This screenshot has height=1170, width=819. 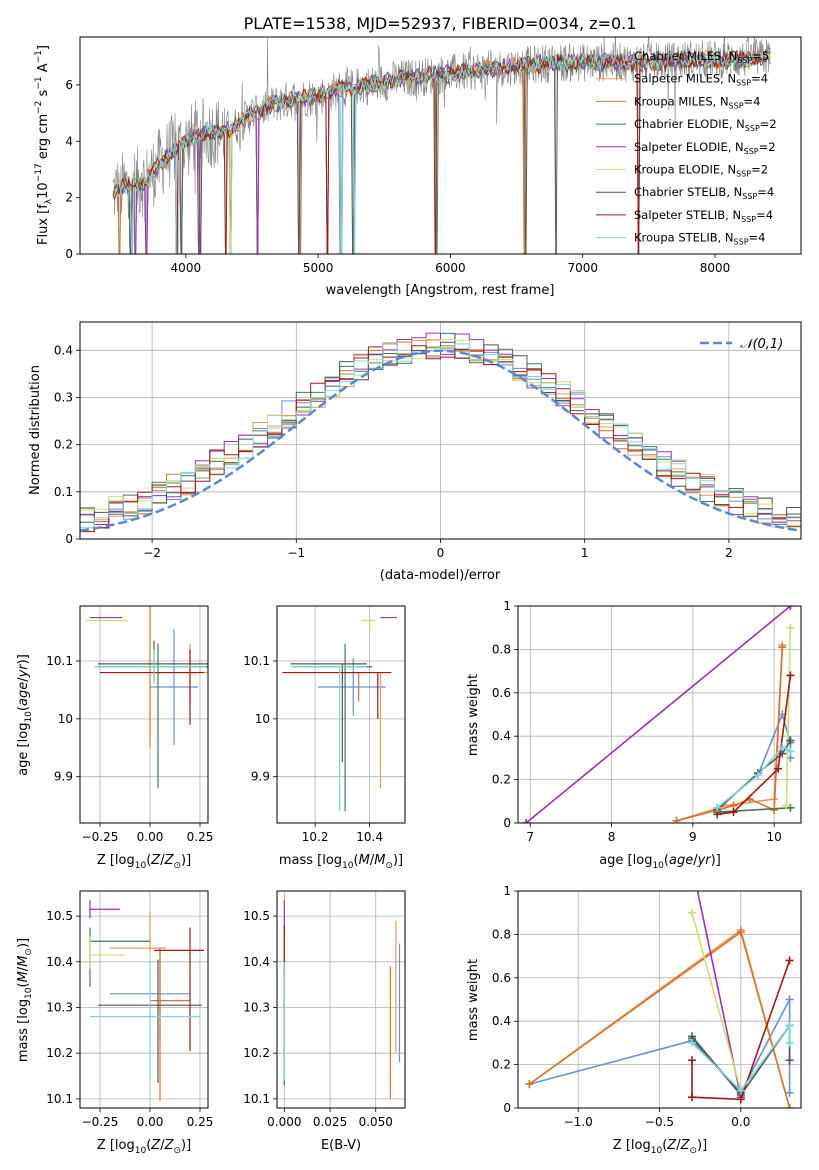 What do you see at coordinates (63, 777) in the screenshot?
I see `y-tick-label: 9.9` at bounding box center [63, 777].